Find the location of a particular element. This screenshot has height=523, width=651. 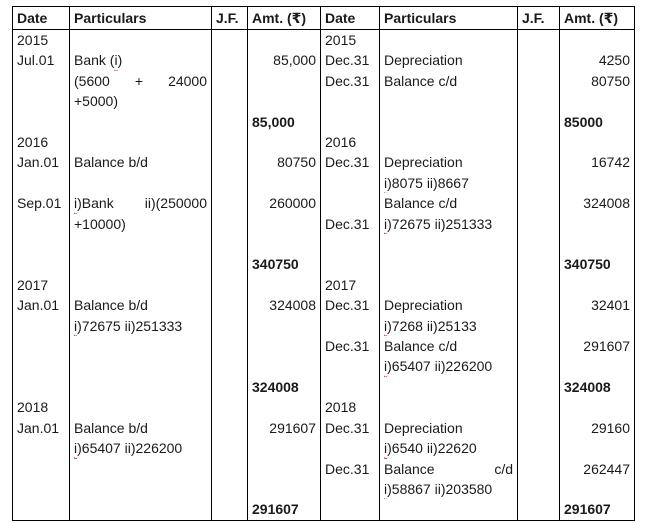

credit-amount-text: 85000 is located at coordinates (583, 121).